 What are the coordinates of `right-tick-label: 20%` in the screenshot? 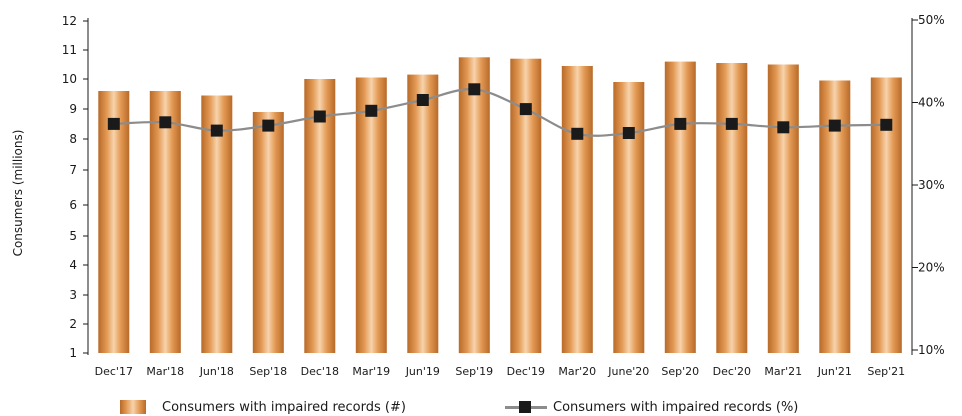 It's located at (931, 268).